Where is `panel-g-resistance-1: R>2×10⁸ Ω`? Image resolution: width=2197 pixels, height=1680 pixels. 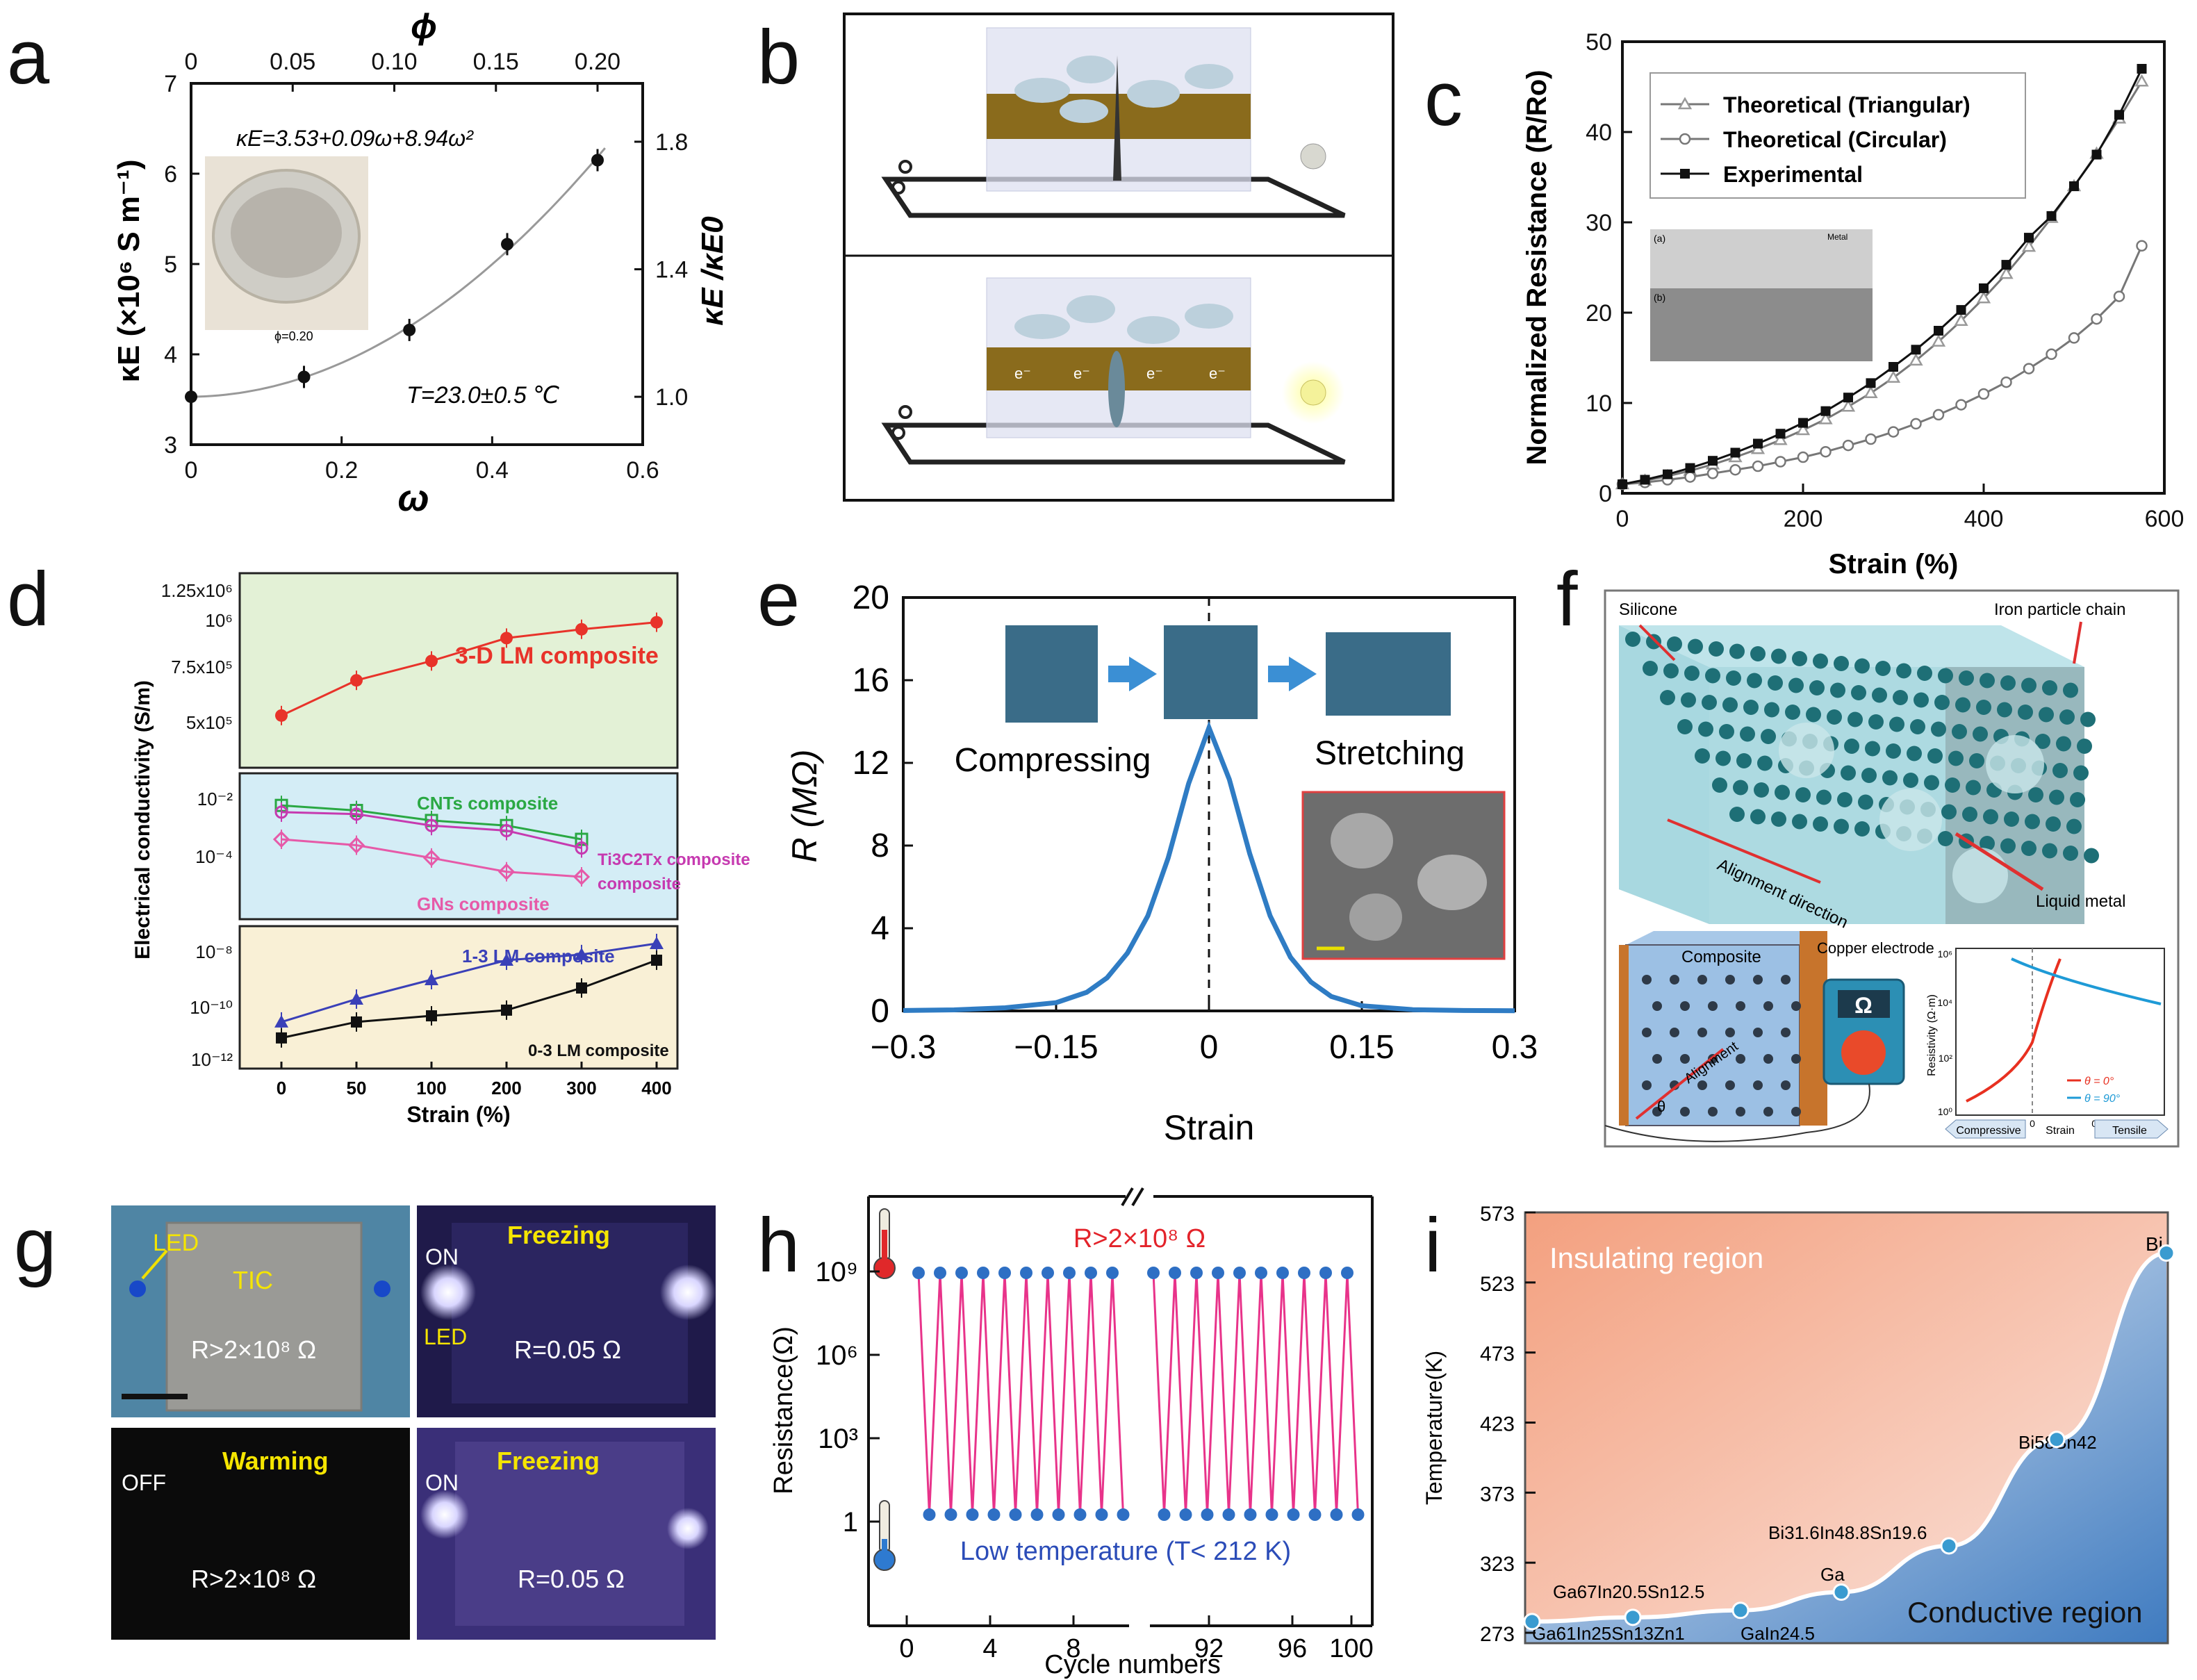 panel-g-resistance-1: R>2×10⁸ Ω is located at coordinates (253, 1349).